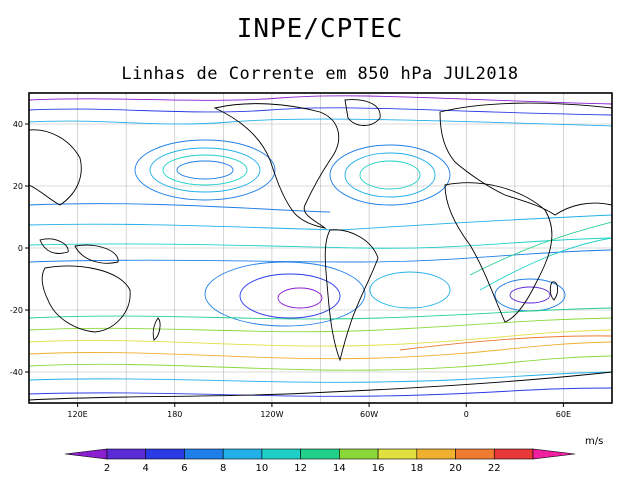 The height and width of the screenshot is (494, 640). Describe the element at coordinates (416, 468) in the screenshot. I see `colorbar-label: 18` at that location.